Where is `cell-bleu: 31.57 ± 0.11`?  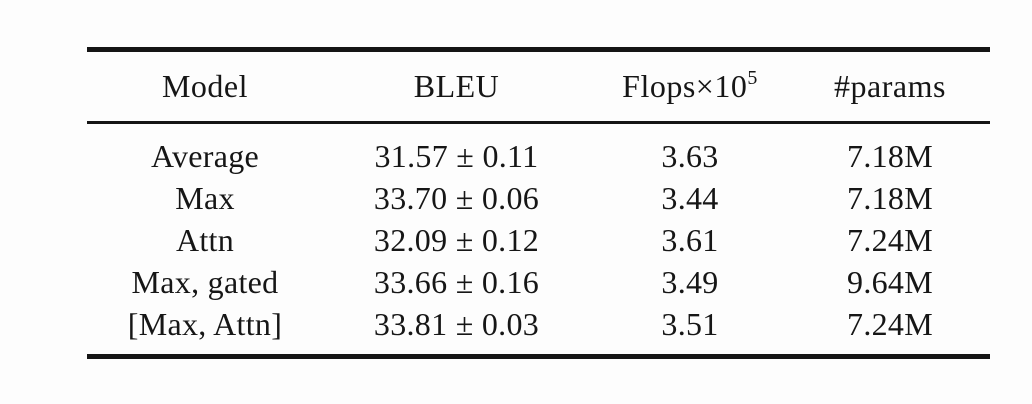
cell-bleu: 31.57 ± 0.11 is located at coordinates (456, 156).